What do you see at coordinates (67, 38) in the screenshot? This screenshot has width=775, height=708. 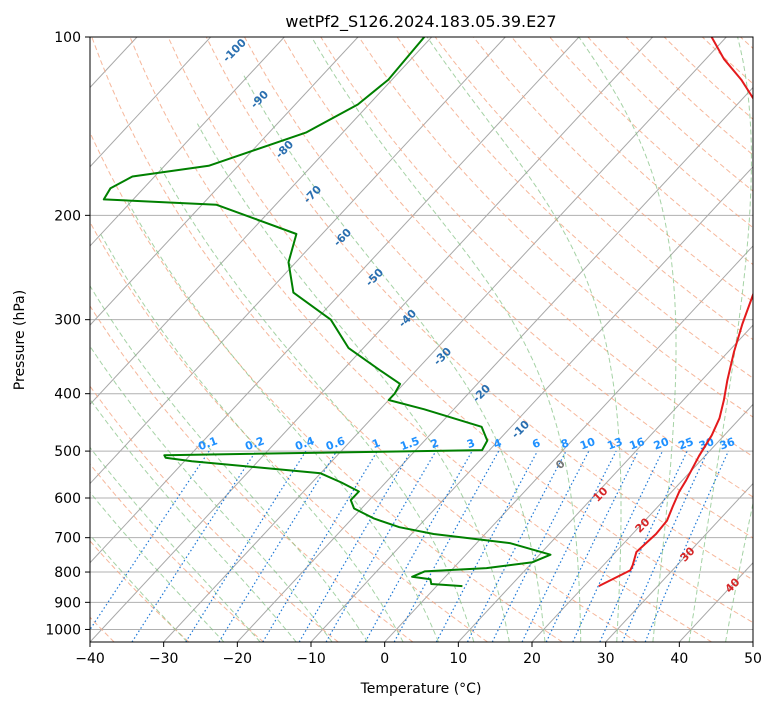 I see `y-tick-label: 100` at bounding box center [67, 38].